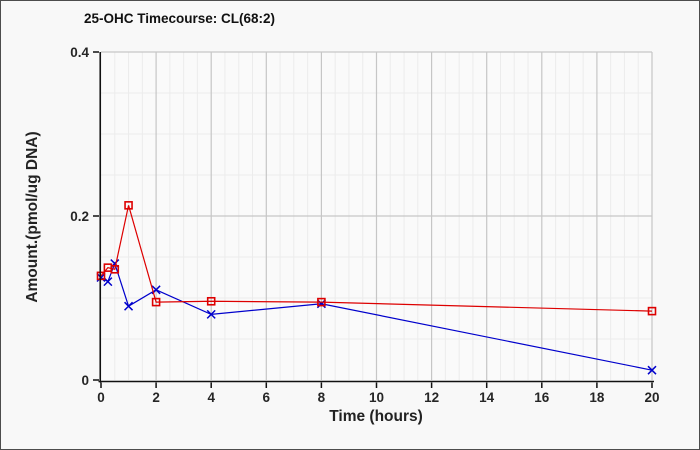 Image resolution: width=700 pixels, height=450 pixels. Describe the element at coordinates (79, 52) in the screenshot. I see `y-tick-label: 0.4` at that location.